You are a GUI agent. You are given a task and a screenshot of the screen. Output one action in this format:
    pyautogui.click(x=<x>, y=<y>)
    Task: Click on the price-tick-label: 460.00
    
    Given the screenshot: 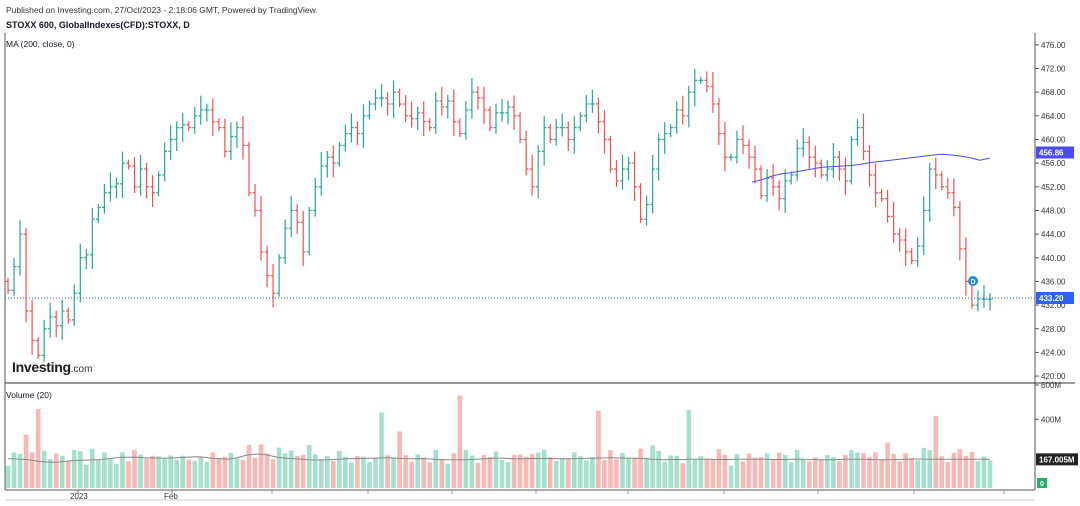 What is the action you would take?
    pyautogui.click(x=1053, y=139)
    